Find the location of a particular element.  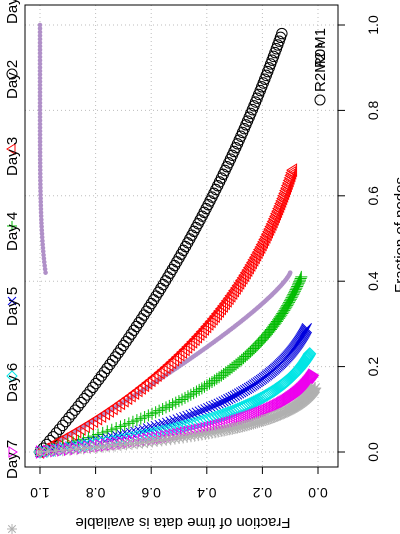

y-axis-tick-label: 0.0 is located at coordinates (318, 493).